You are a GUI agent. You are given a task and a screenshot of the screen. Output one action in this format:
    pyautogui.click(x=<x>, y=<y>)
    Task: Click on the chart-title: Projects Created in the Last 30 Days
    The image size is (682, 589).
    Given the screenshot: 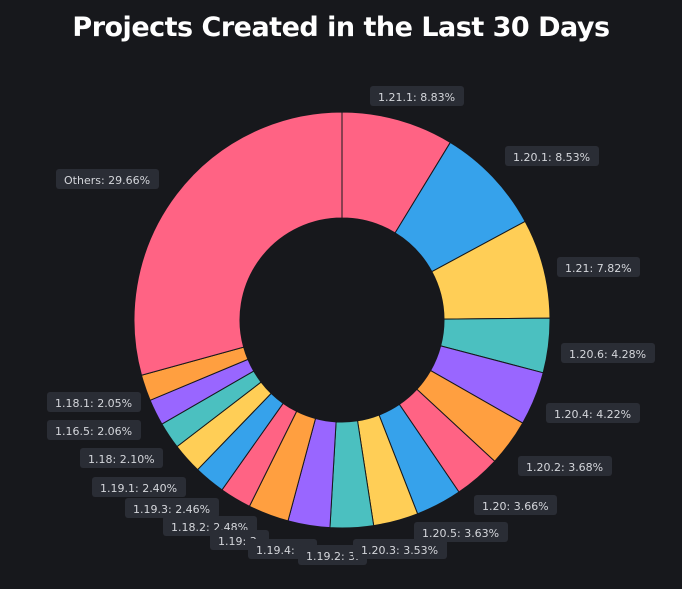 What is the action you would take?
    pyautogui.click(x=341, y=27)
    